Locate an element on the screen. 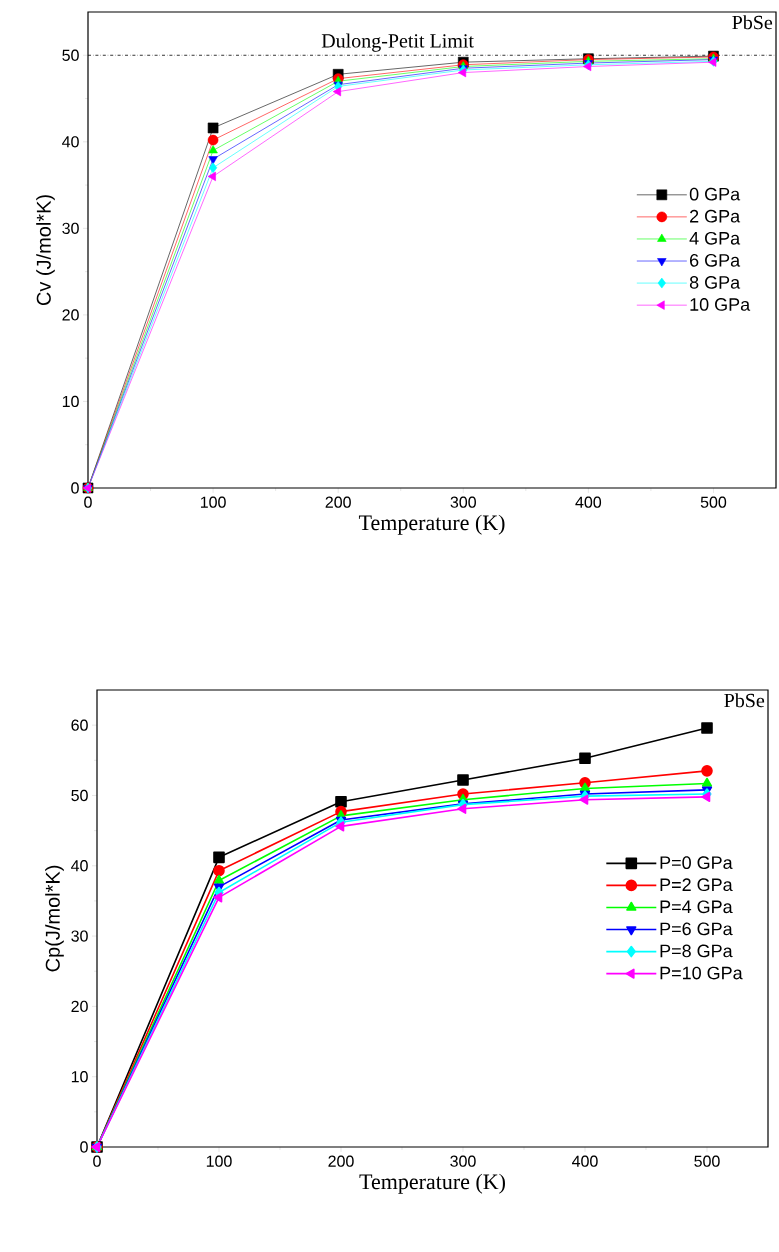 The height and width of the screenshot is (1252, 779). y-tick-label: 60 is located at coordinates (79, 725).